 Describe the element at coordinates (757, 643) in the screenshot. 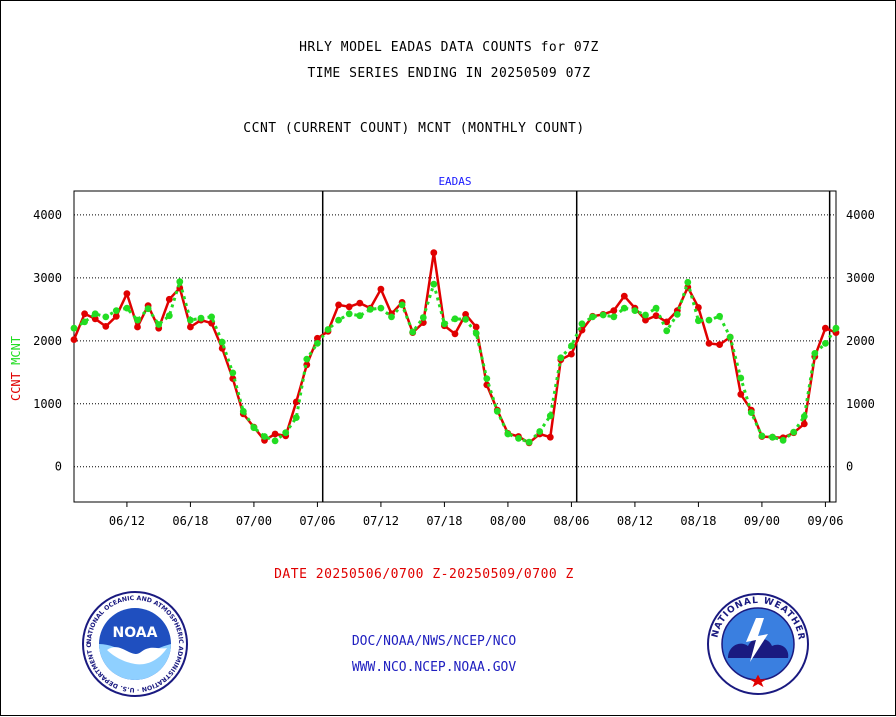

I see `nws-logo: NATIONAL WEATHER SERVICE` at that location.